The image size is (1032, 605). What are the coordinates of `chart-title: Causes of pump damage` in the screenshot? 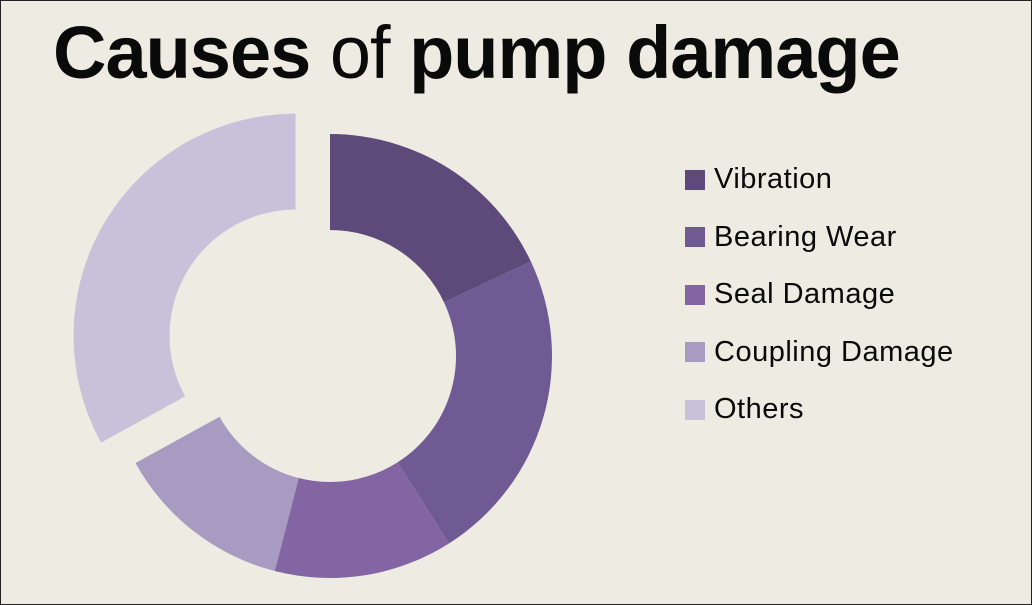 It's located at (477, 53).